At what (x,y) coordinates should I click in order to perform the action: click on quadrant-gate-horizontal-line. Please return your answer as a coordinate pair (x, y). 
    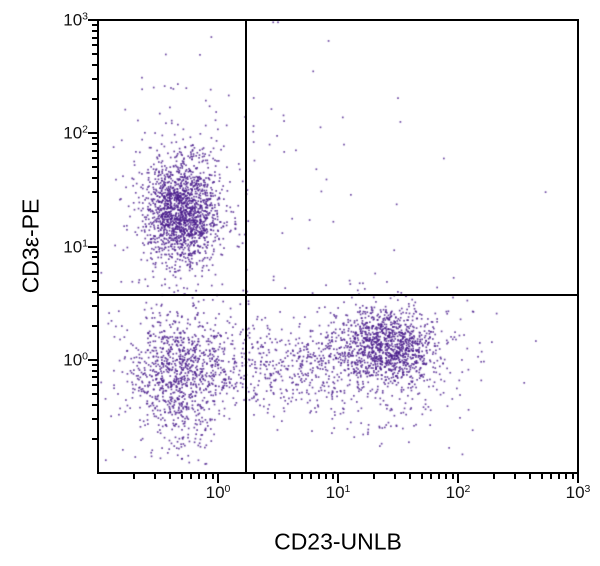
    Looking at the image, I should click on (338, 295).